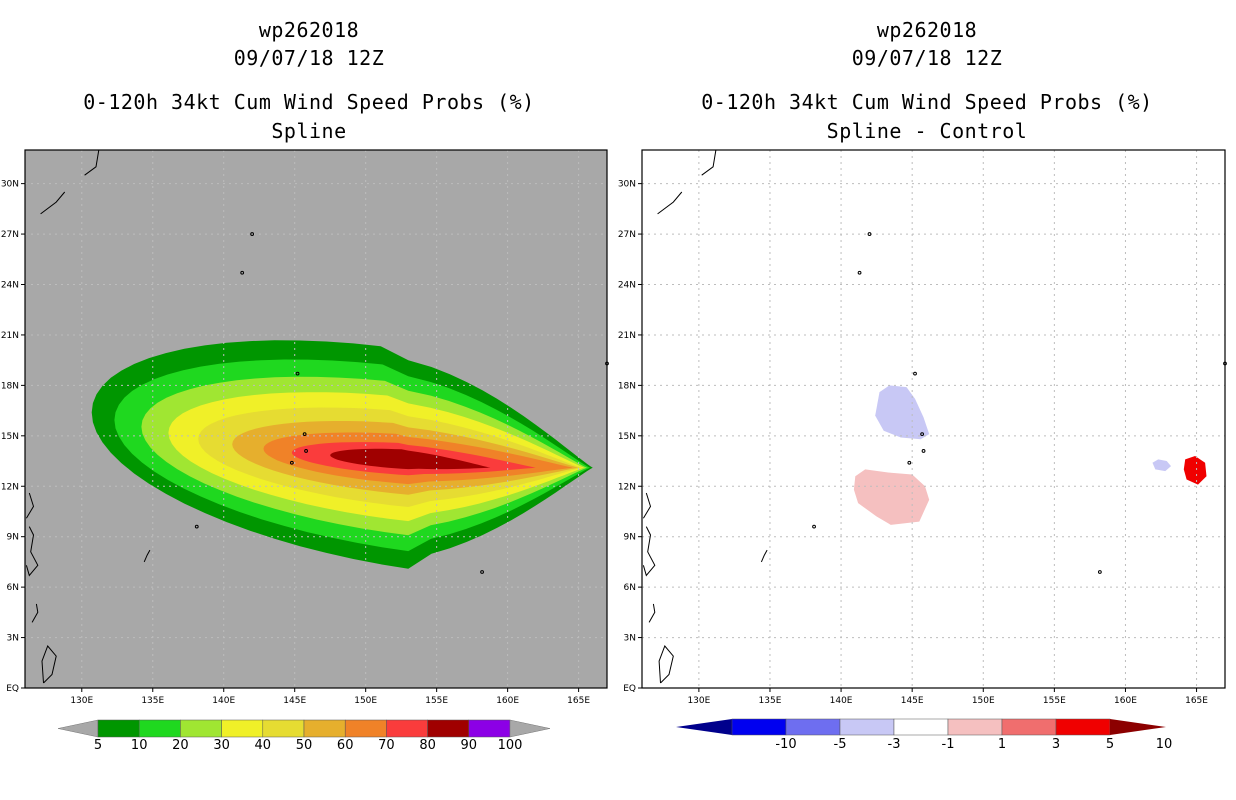 The height and width of the screenshot is (800, 1236). I want to click on x-tick-label: 140E, so click(223, 701).